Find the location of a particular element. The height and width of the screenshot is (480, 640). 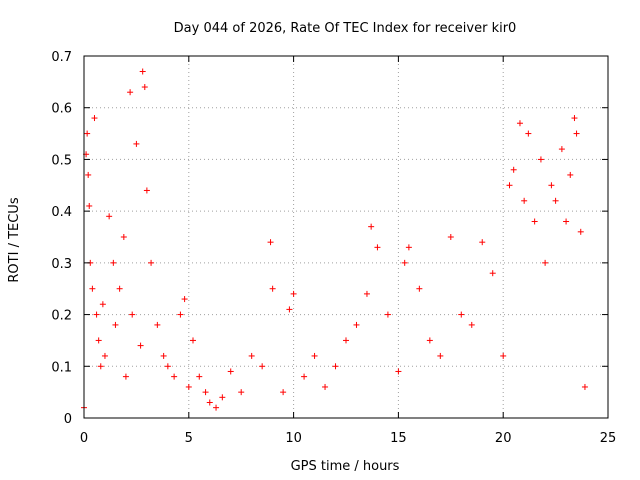

x-tick-label: 10 is located at coordinates (293, 438).